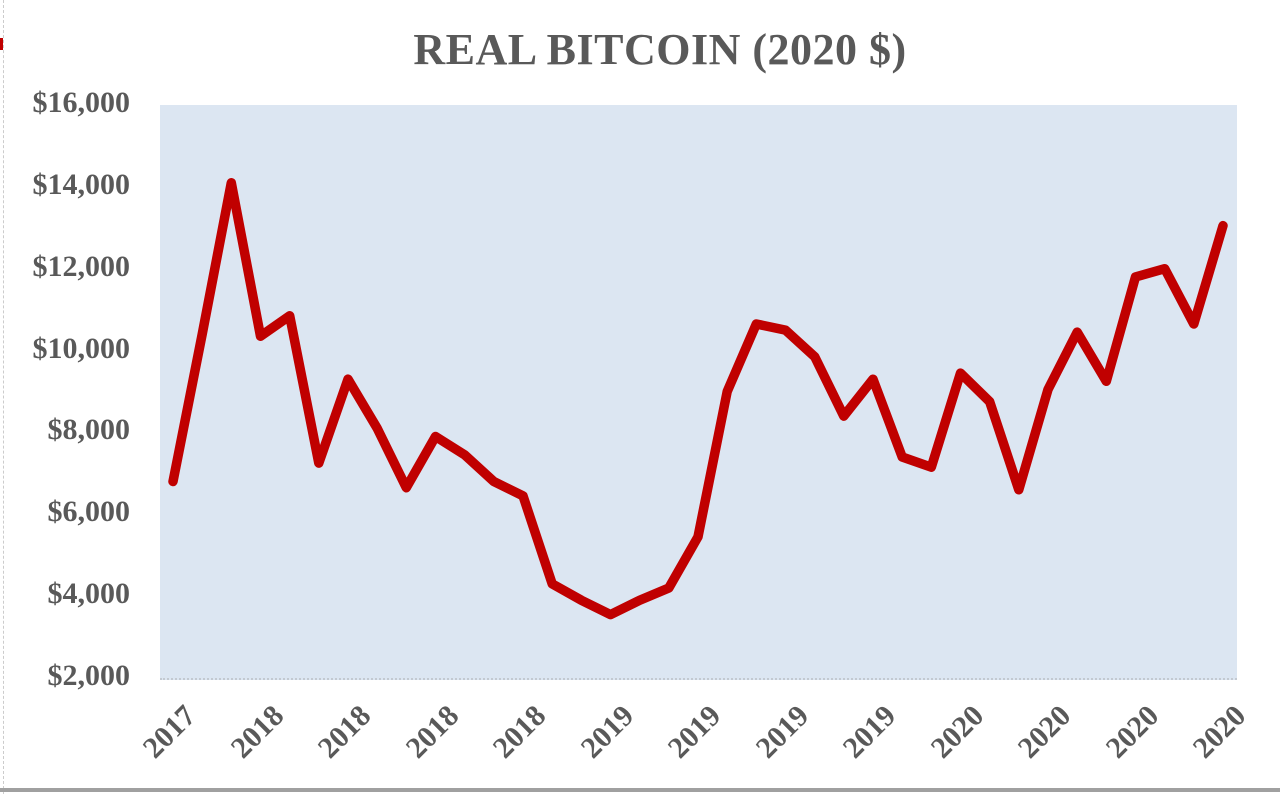 The width and height of the screenshot is (1280, 794). Describe the element at coordinates (89, 512) in the screenshot. I see `y-axis-tick-label: $6,000` at that location.